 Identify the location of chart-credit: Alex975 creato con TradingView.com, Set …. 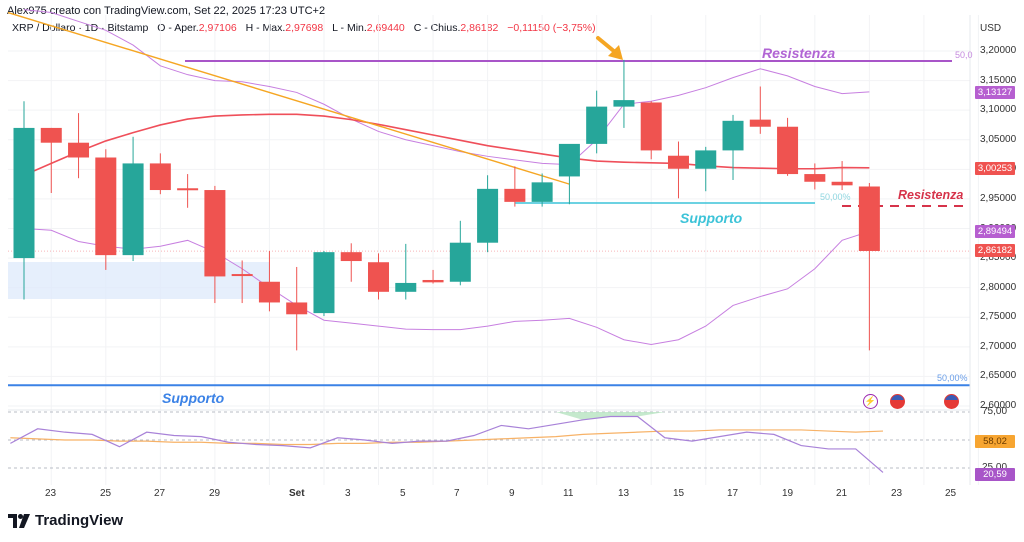
(166, 11).